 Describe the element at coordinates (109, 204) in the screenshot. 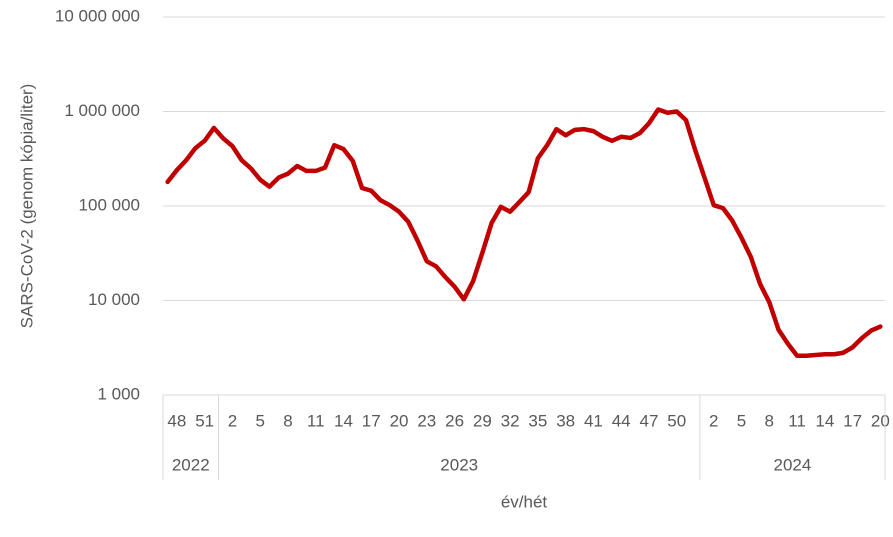

I see `y-tick-label: 100 000` at that location.